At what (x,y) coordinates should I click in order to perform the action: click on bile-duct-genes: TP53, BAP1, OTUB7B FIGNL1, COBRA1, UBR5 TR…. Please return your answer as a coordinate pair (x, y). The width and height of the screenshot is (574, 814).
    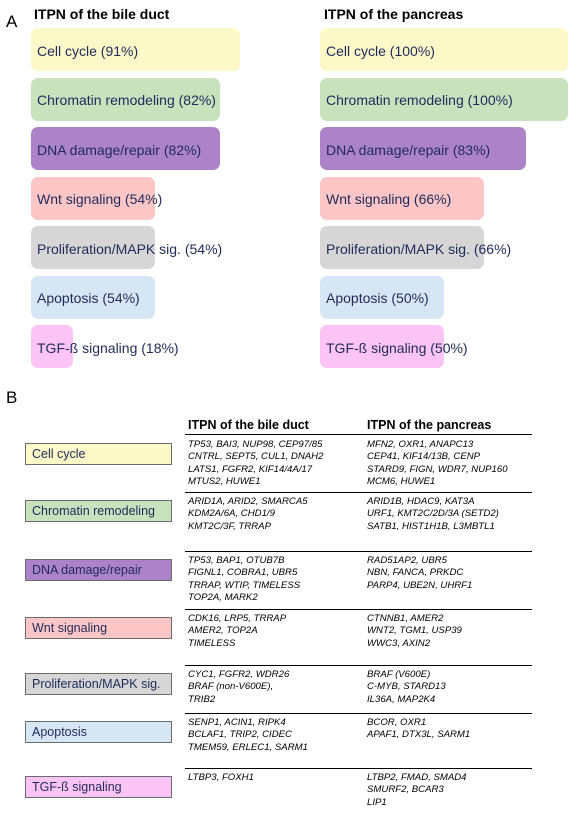
    Looking at the image, I should click on (244, 580).